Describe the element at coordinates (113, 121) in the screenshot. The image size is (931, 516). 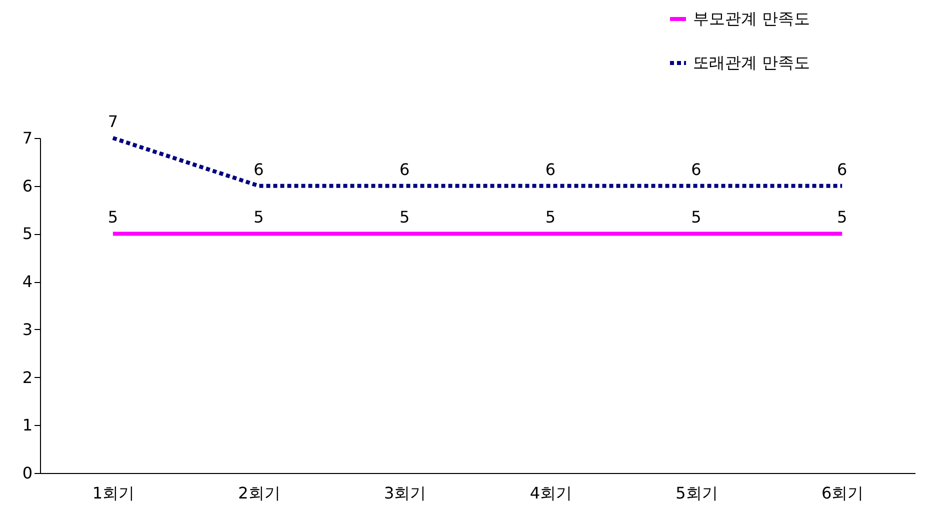
I see `data-label: 7` at that location.